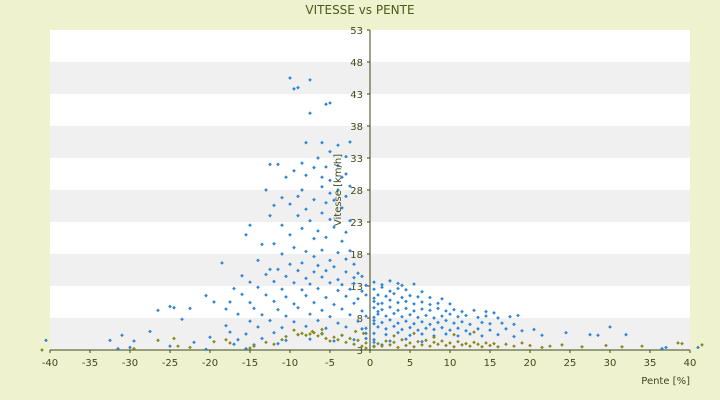 Image resolution: width=720 pixels, height=400 pixels. What do you see at coordinates (690, 363) in the screenshot?
I see `x-tick-label: 40` at bounding box center [690, 363].